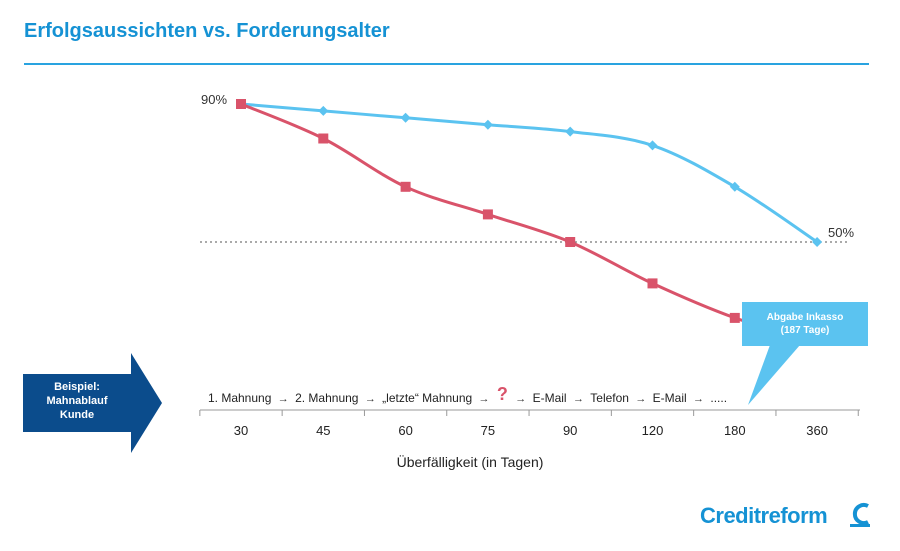 The width and height of the screenshot is (900, 551). I want to click on x-tick-label: 45, so click(323, 430).